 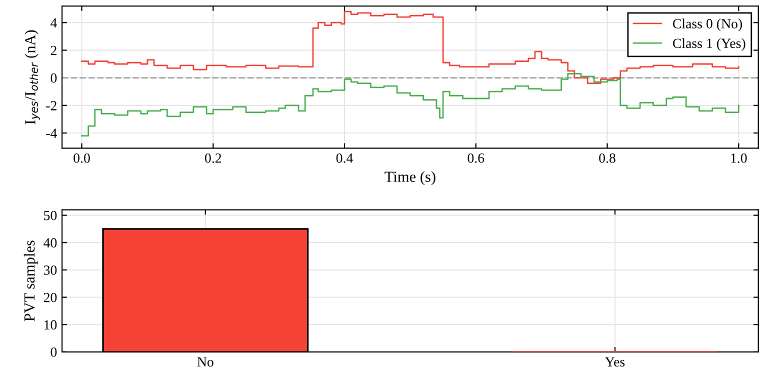 I want to click on x-tick-label: 0.0, so click(x=82, y=158).